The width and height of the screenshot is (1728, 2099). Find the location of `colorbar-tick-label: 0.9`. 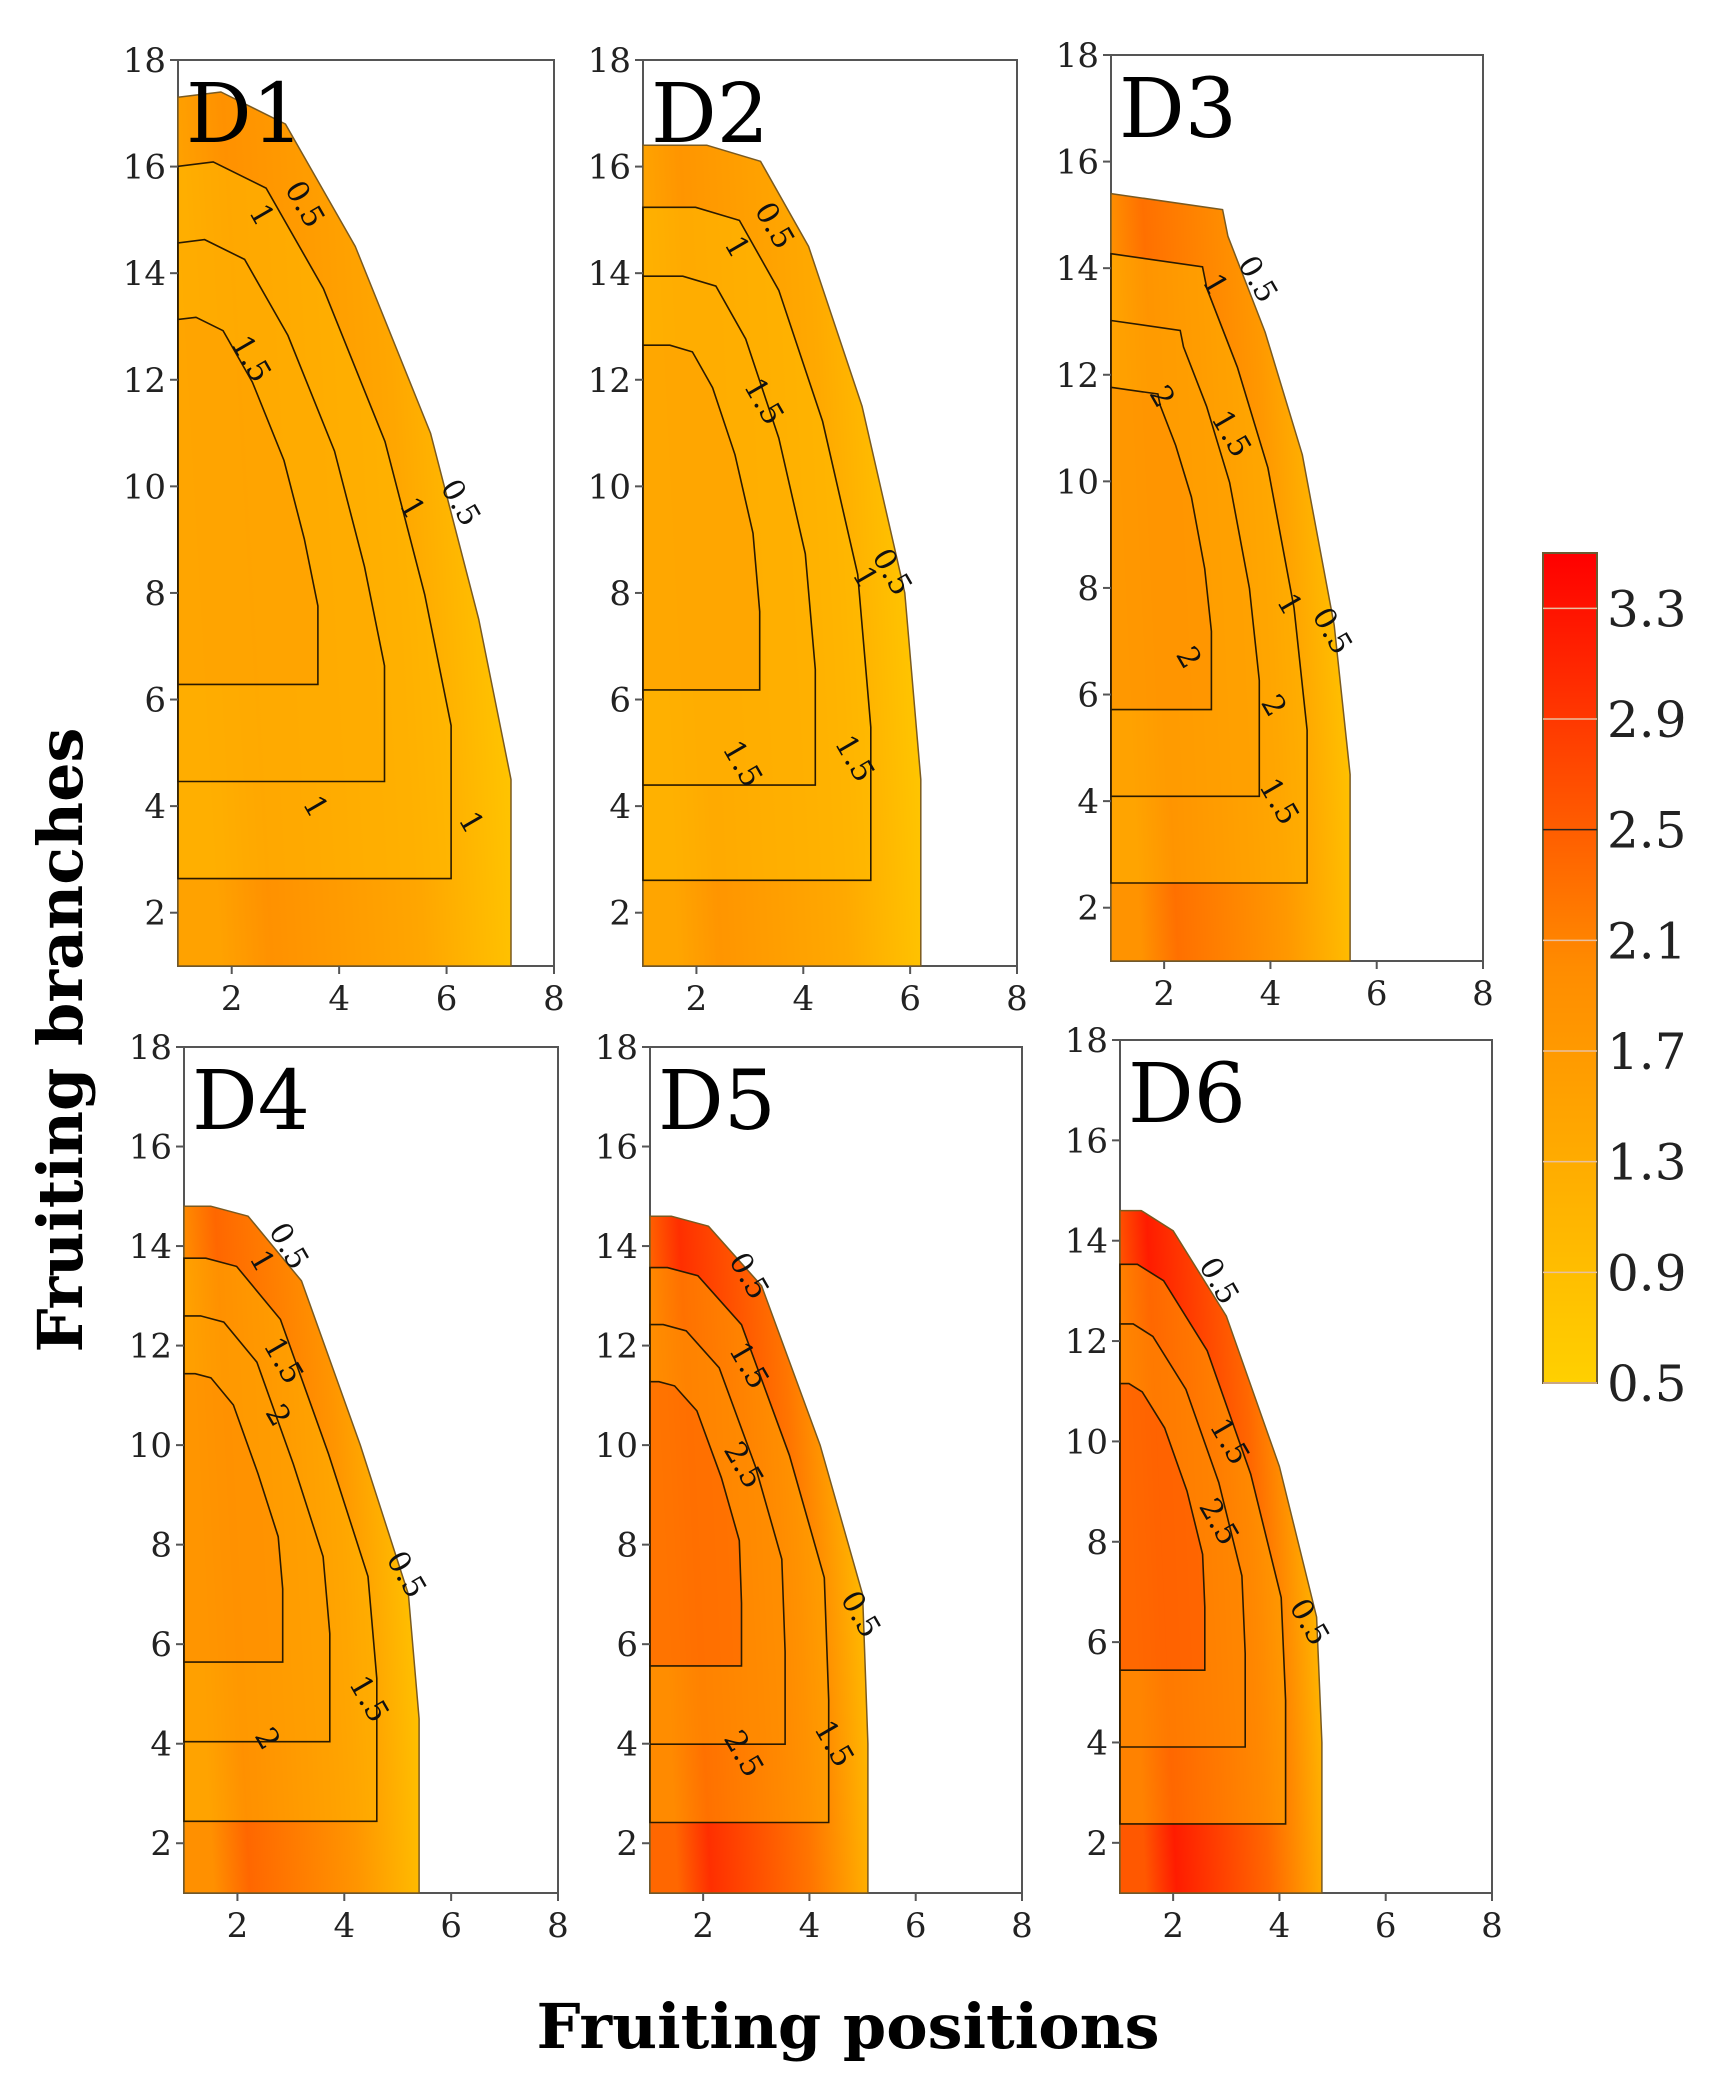

colorbar-tick-label: 0.9 is located at coordinates (1647, 1273).